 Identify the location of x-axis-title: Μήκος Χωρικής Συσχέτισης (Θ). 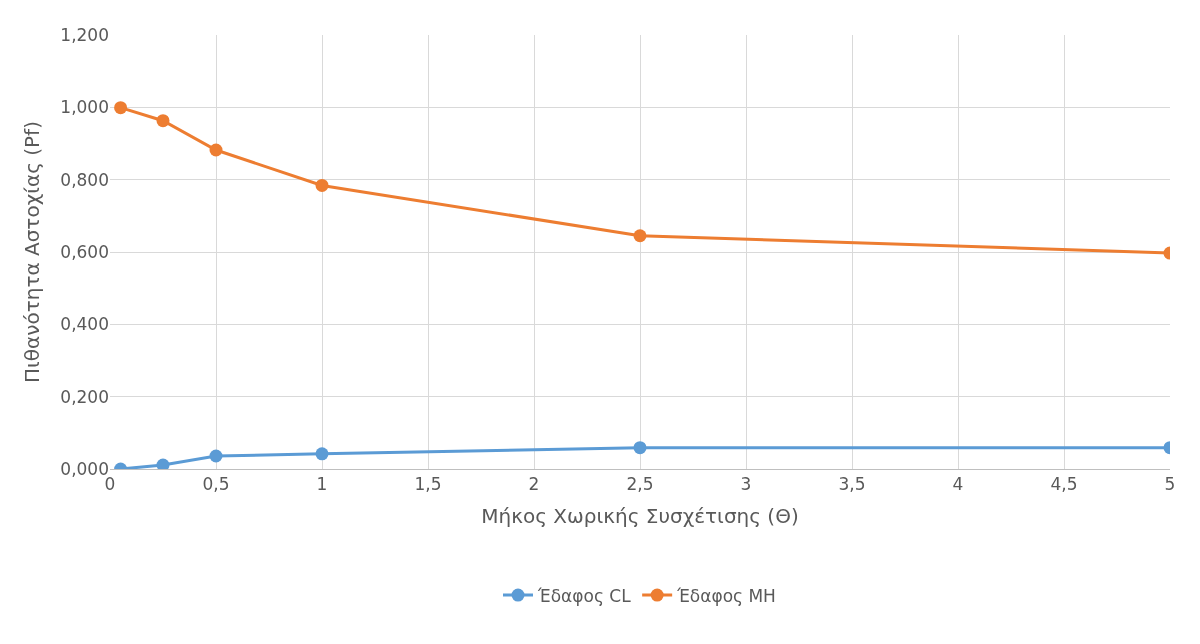
(640, 515).